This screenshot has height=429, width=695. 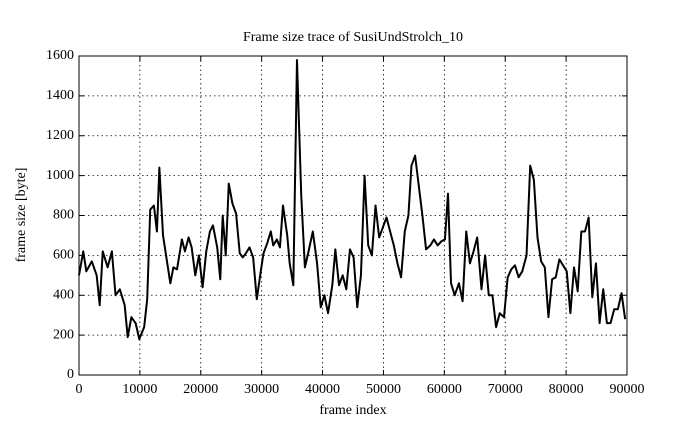 I want to click on x-tick-label: 40000, so click(x=322, y=389).